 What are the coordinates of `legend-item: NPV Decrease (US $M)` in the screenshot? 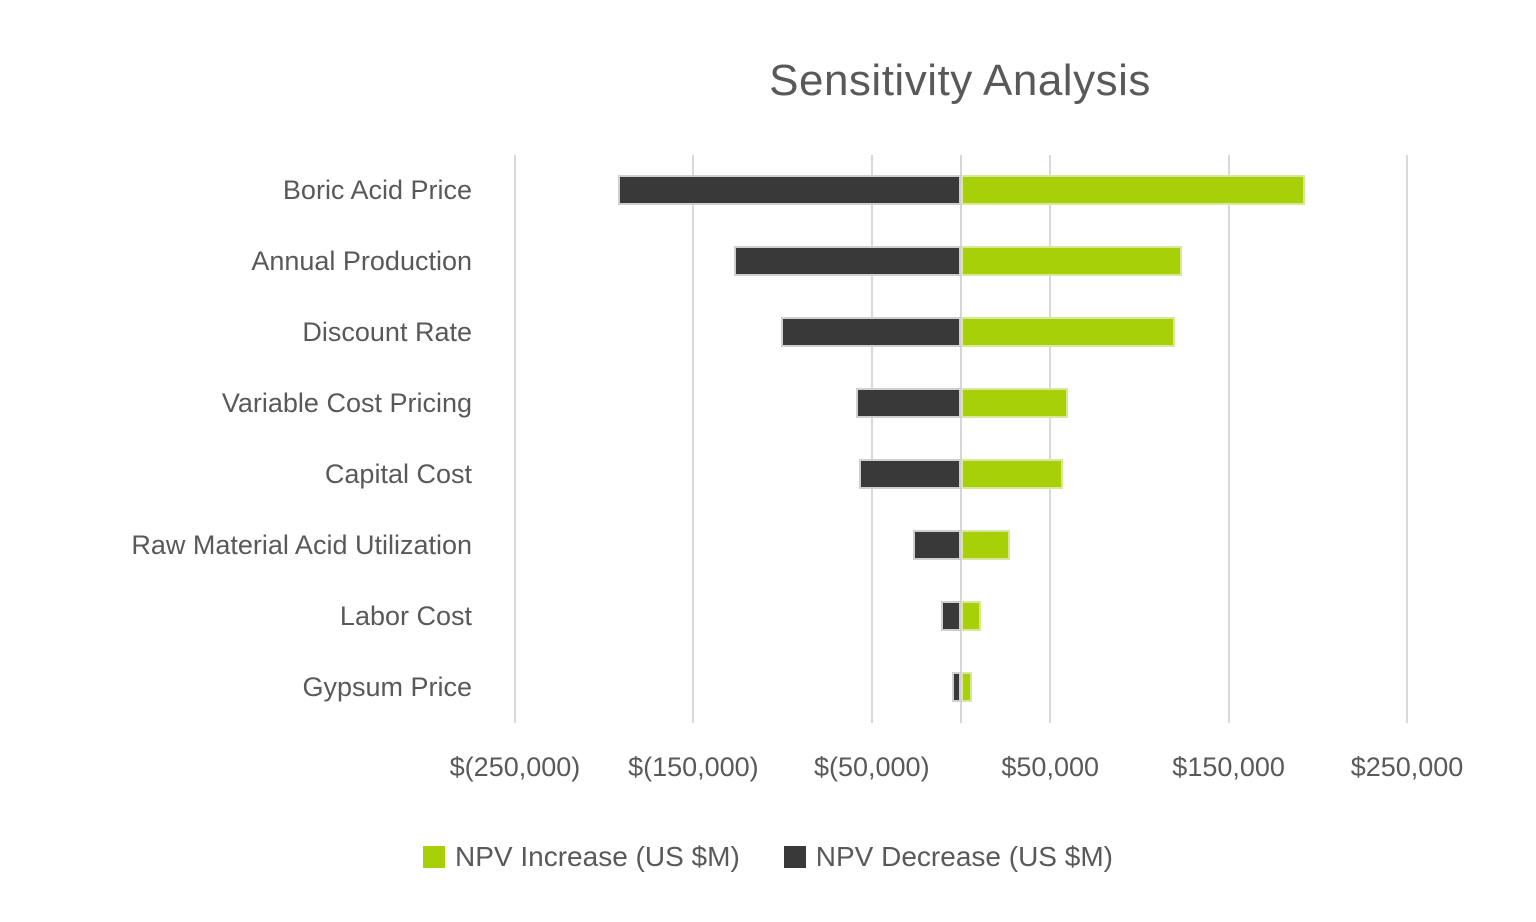 It's located at (948, 857).